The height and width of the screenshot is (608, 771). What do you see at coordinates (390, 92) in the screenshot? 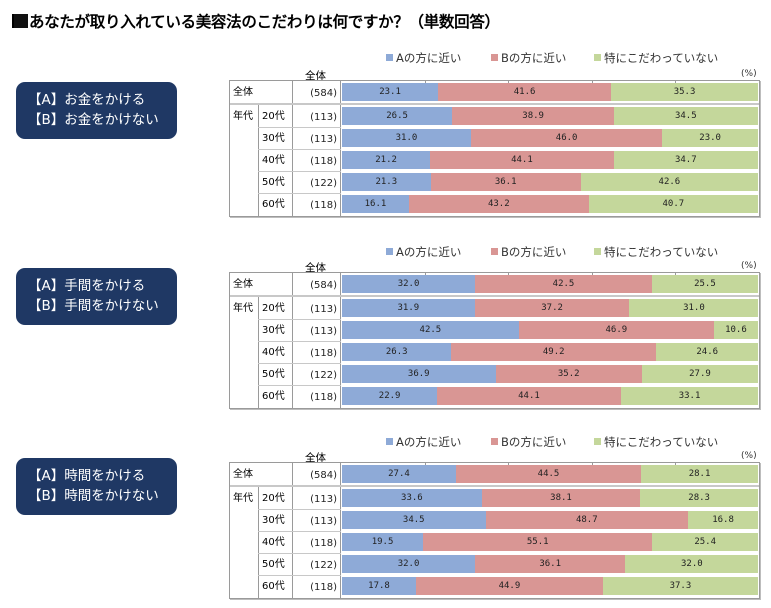
I see `bar-value-label: 23.1` at bounding box center [390, 92].